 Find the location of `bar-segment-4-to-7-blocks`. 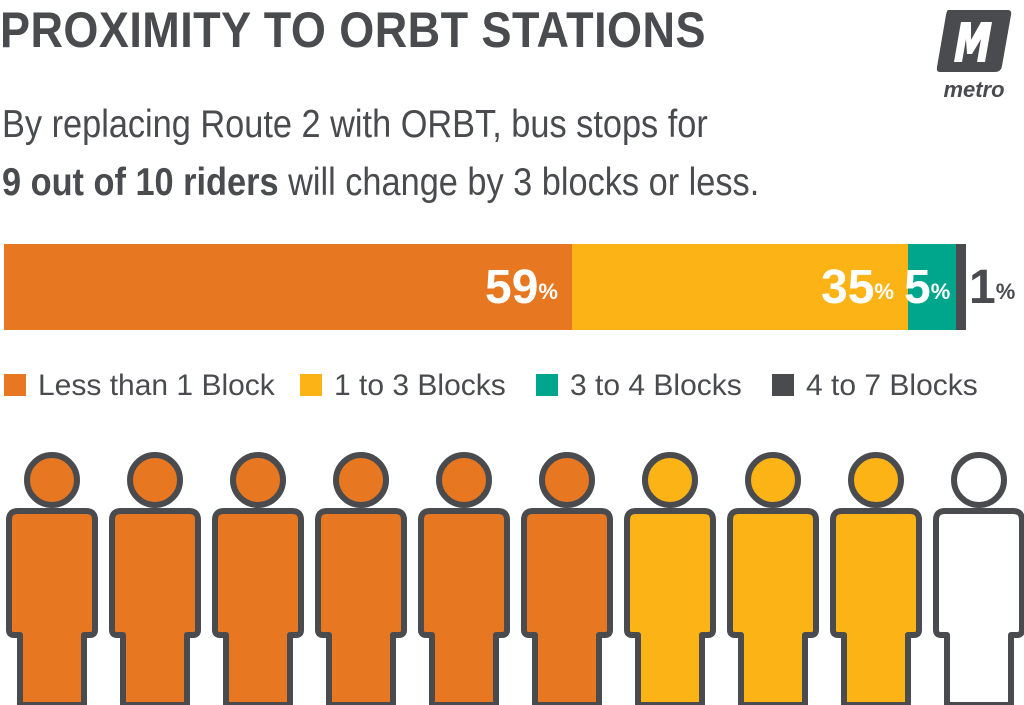

bar-segment-4-to-7-blocks is located at coordinates (961, 287).